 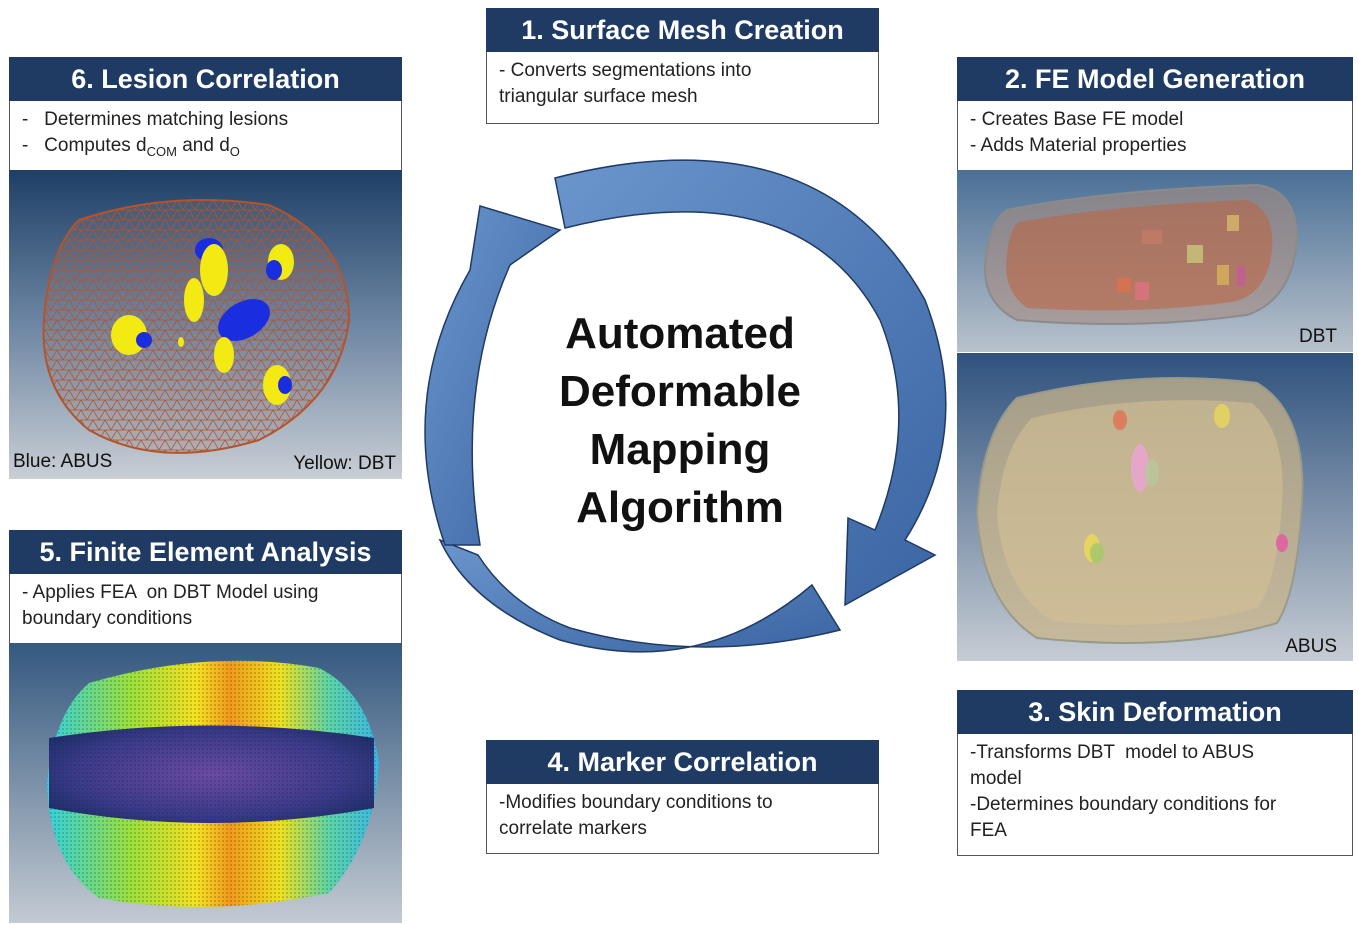 What do you see at coordinates (1155, 507) in the screenshot?
I see `abus-model-image: ABUS` at bounding box center [1155, 507].